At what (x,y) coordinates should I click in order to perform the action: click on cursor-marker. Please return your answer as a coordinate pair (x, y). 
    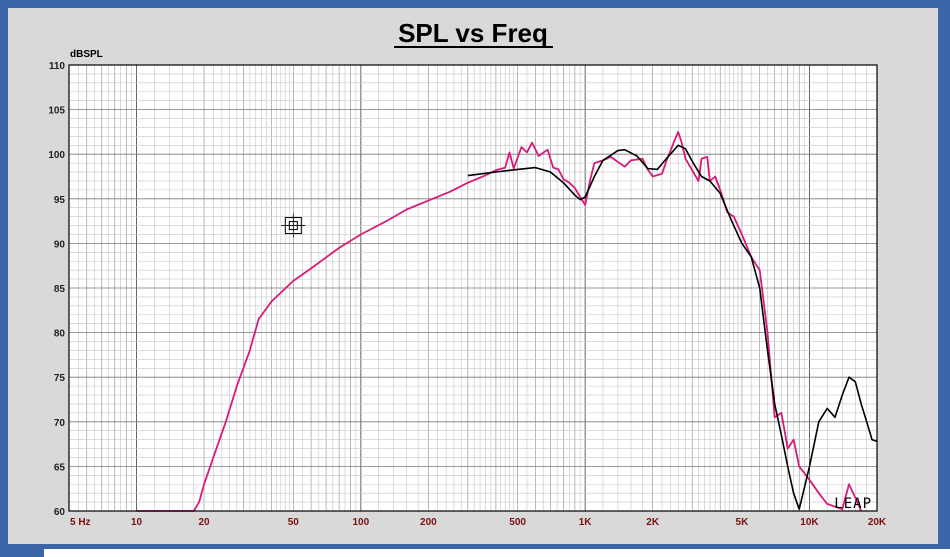
    Looking at the image, I should click on (293, 225).